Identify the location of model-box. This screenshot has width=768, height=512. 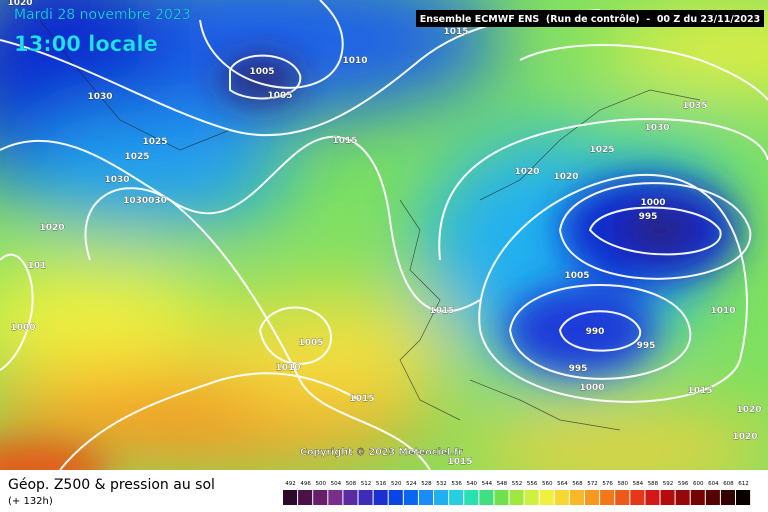
(590, 18).